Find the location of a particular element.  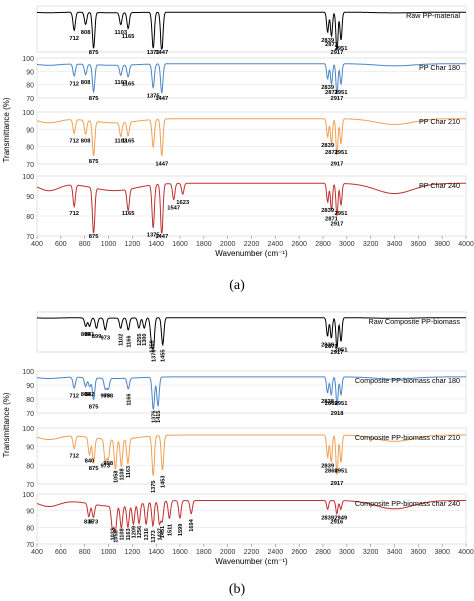

x-tick-label: 3200 is located at coordinates (371, 244).